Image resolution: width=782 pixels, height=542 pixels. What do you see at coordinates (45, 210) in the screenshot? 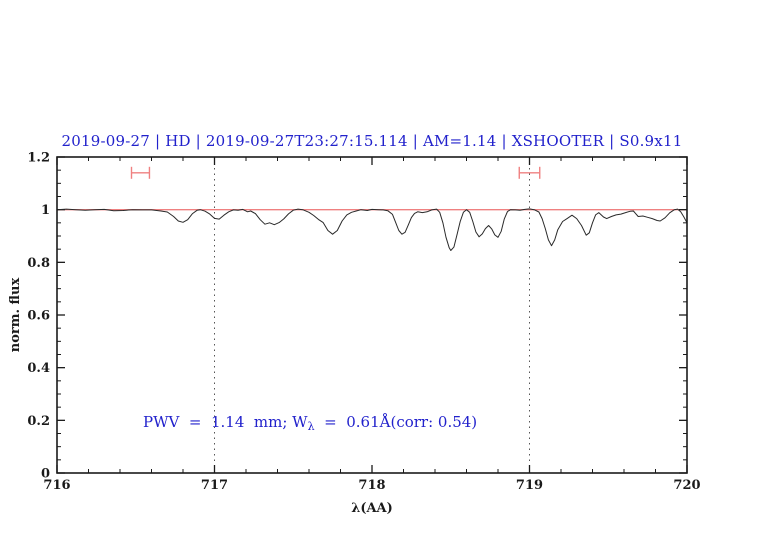
I see `y-tick-label: 1` at bounding box center [45, 210].